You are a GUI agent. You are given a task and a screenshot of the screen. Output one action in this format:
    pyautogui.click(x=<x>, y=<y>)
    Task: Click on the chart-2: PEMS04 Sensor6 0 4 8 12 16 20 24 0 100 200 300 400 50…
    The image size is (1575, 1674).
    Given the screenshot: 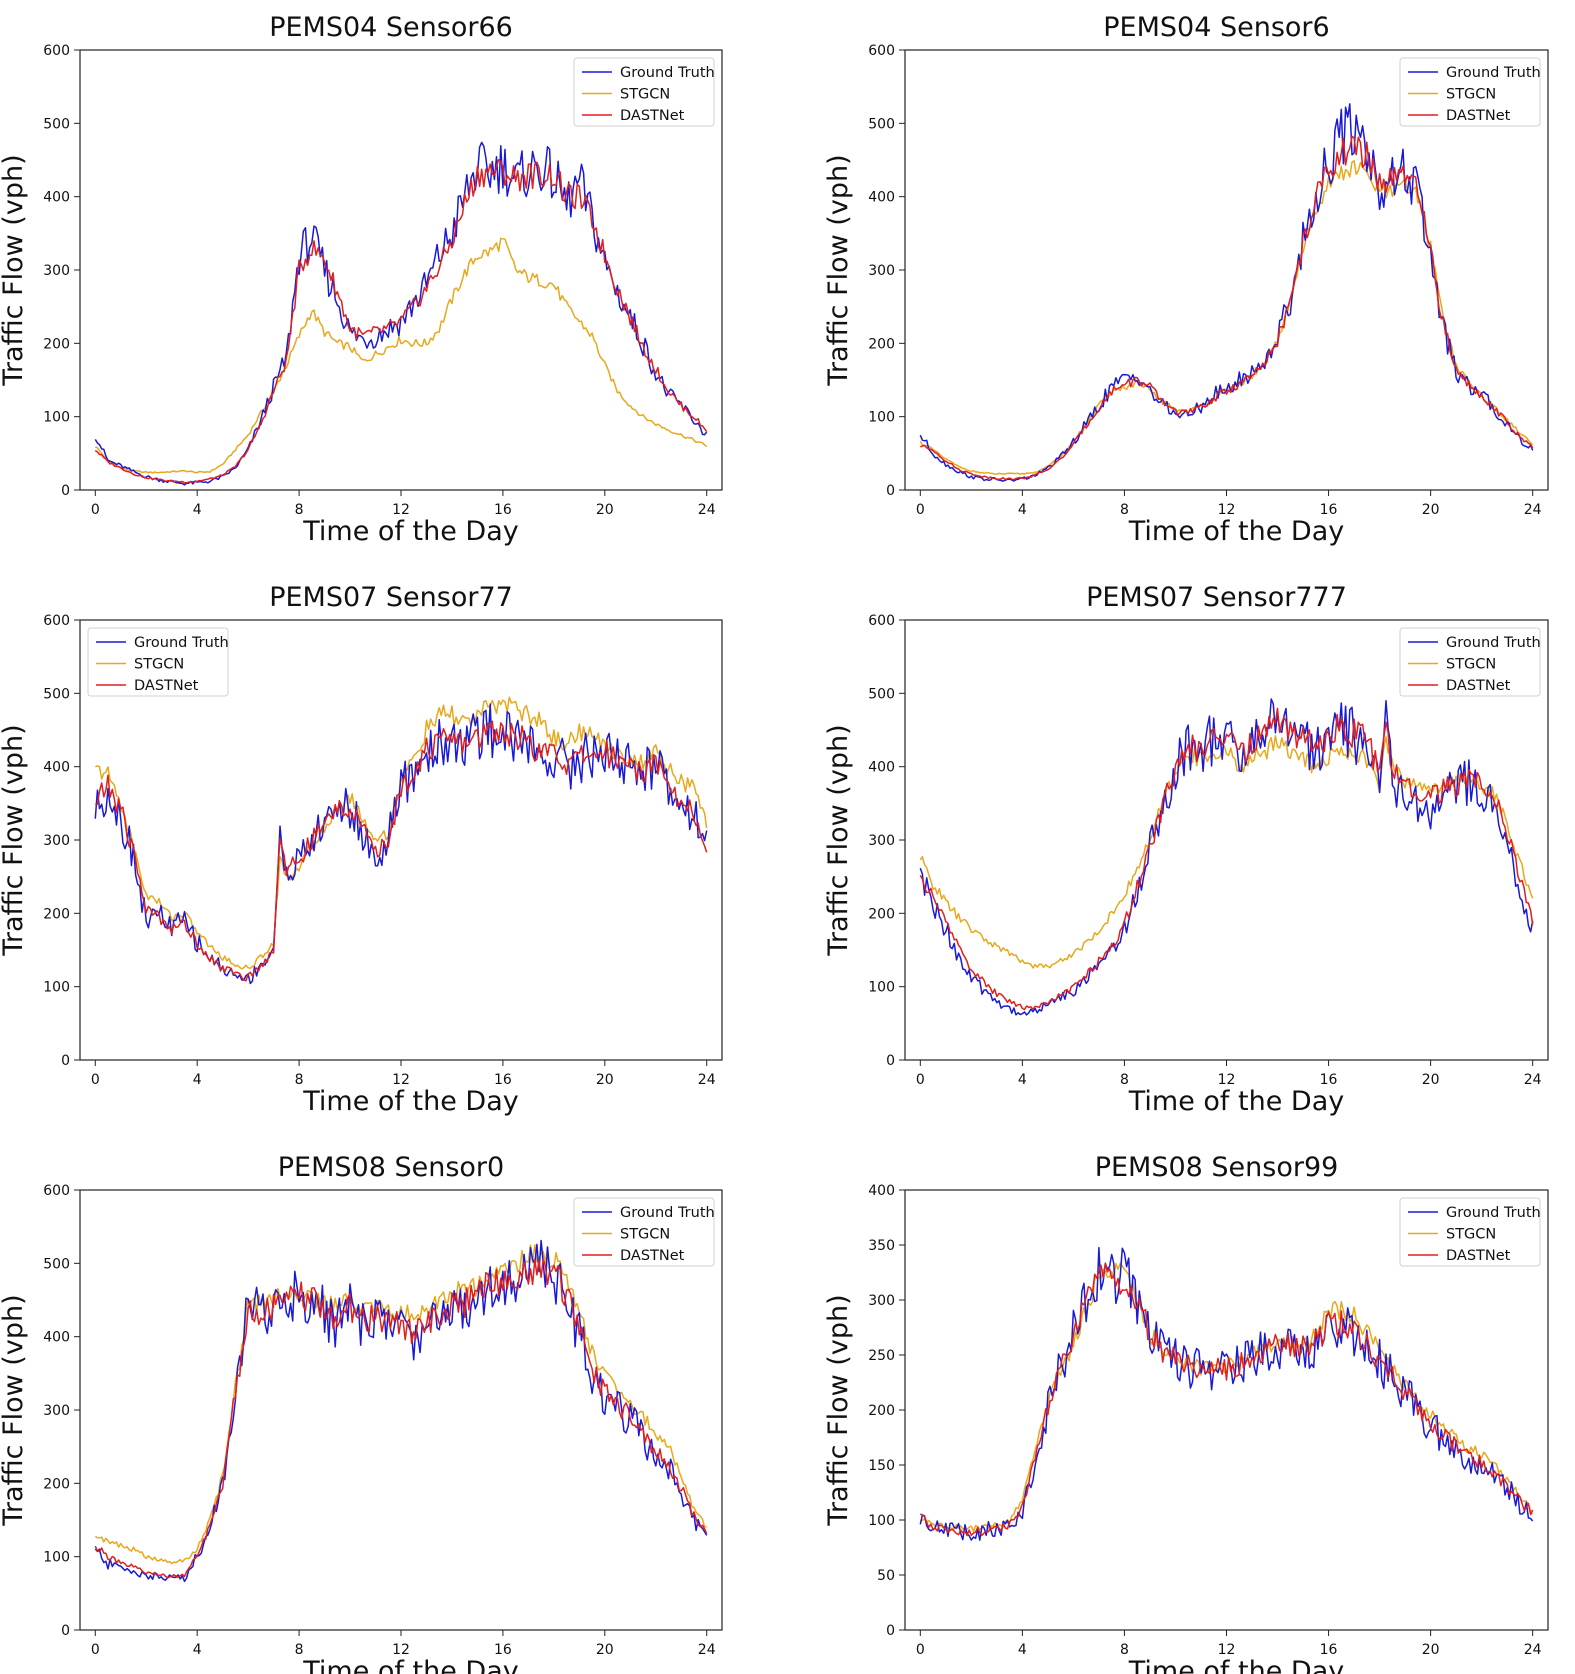 What is the action you would take?
    pyautogui.click(x=1186, y=279)
    